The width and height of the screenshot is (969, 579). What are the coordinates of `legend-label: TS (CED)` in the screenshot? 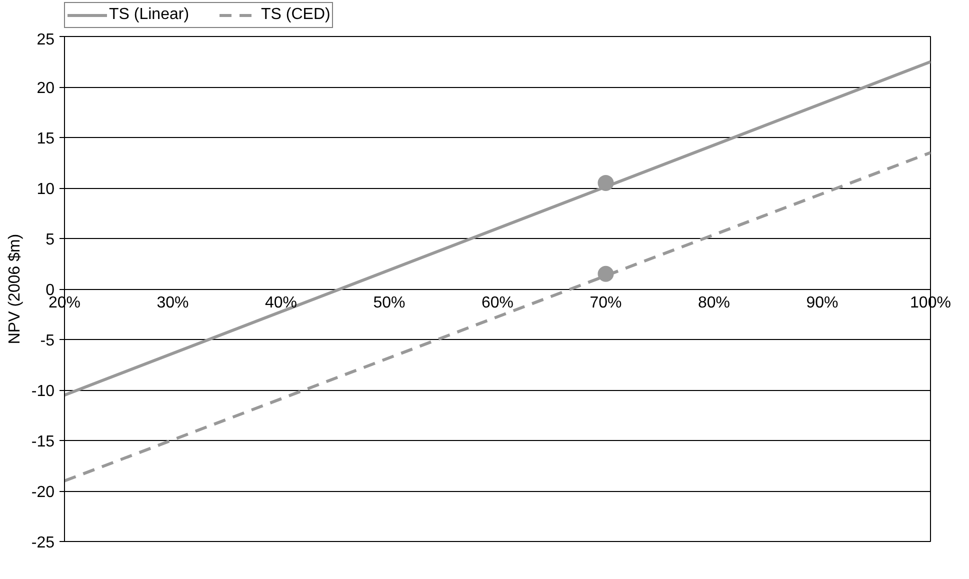 It's located at (295, 15).